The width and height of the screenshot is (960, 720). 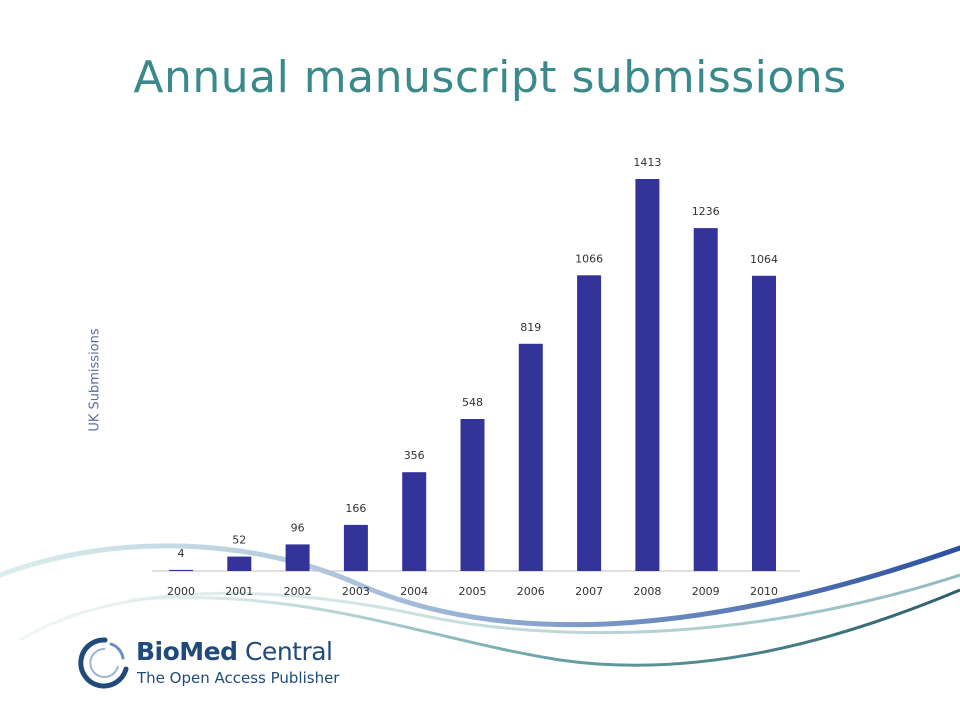 What do you see at coordinates (530, 327) in the screenshot?
I see `data-label-2006: 819` at bounding box center [530, 327].